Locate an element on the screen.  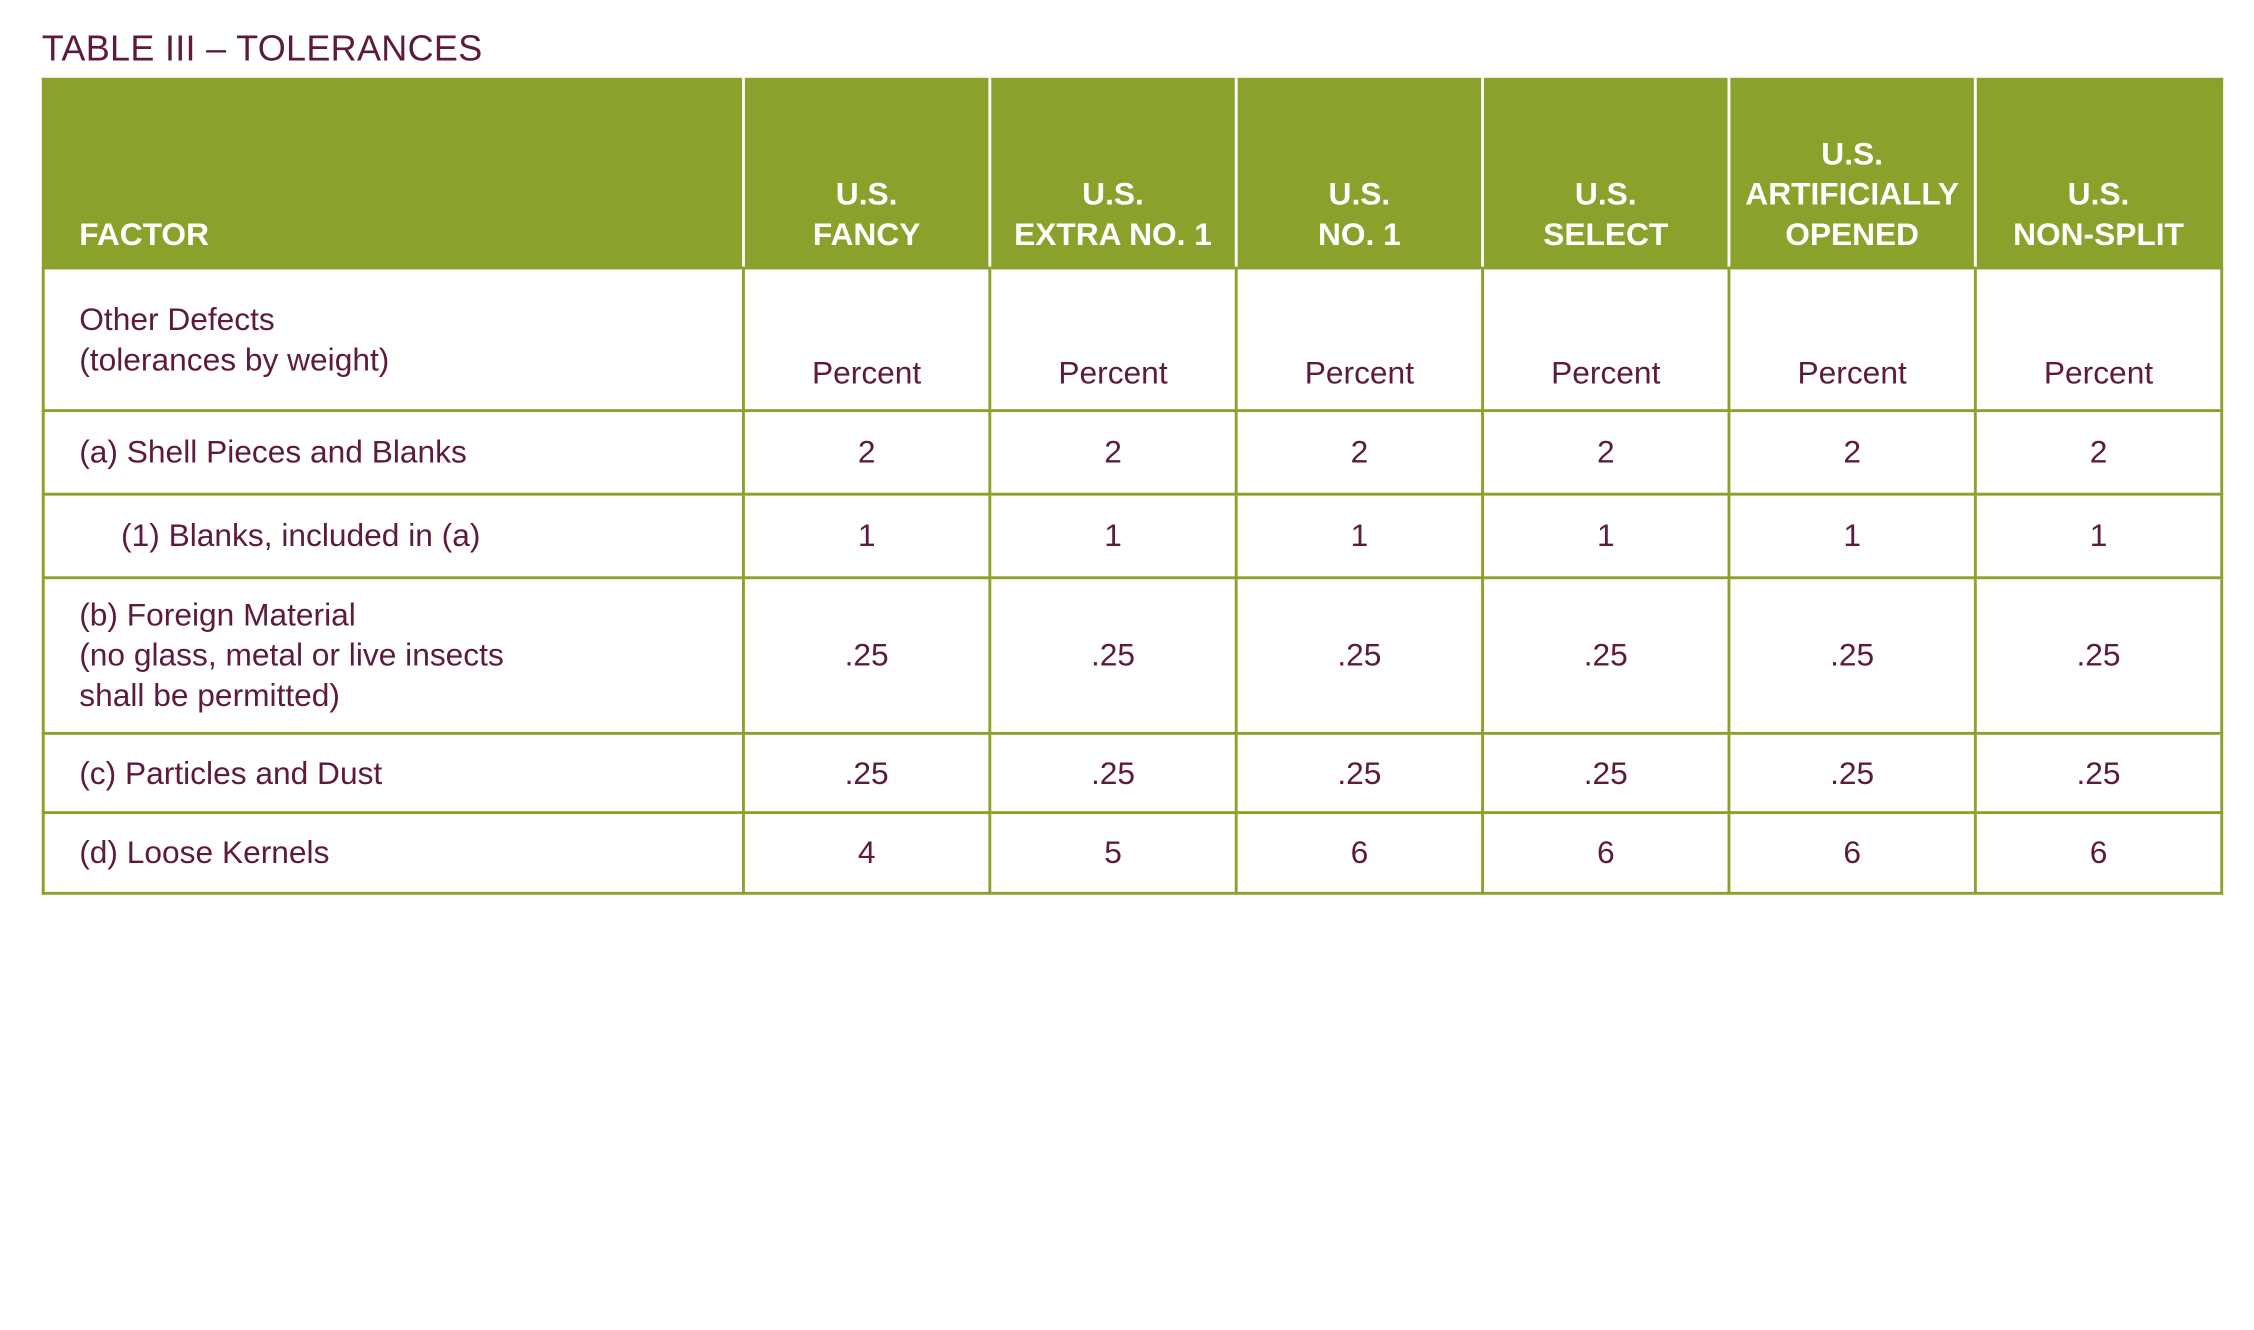
header-us-artificially-opened: U.S. ARTIFICIALLY OPENED is located at coordinates (1852, 173).